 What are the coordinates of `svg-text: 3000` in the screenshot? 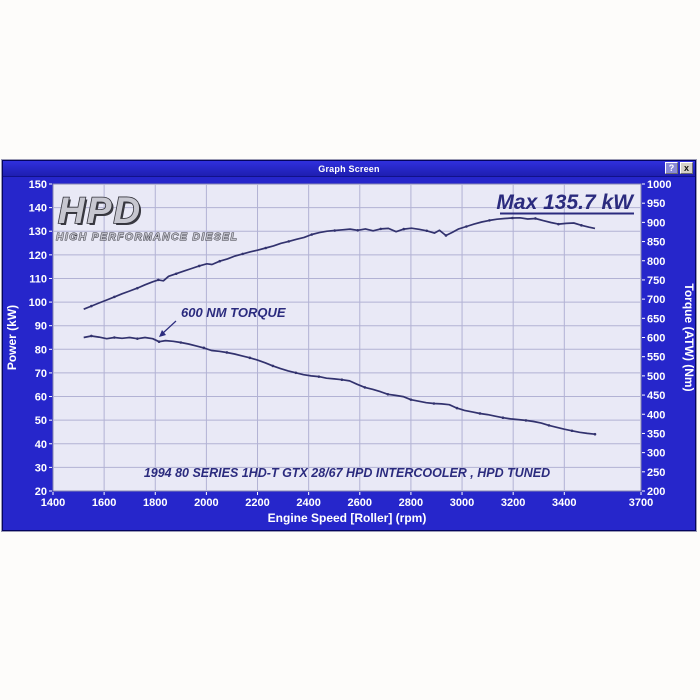 It's located at (462, 503).